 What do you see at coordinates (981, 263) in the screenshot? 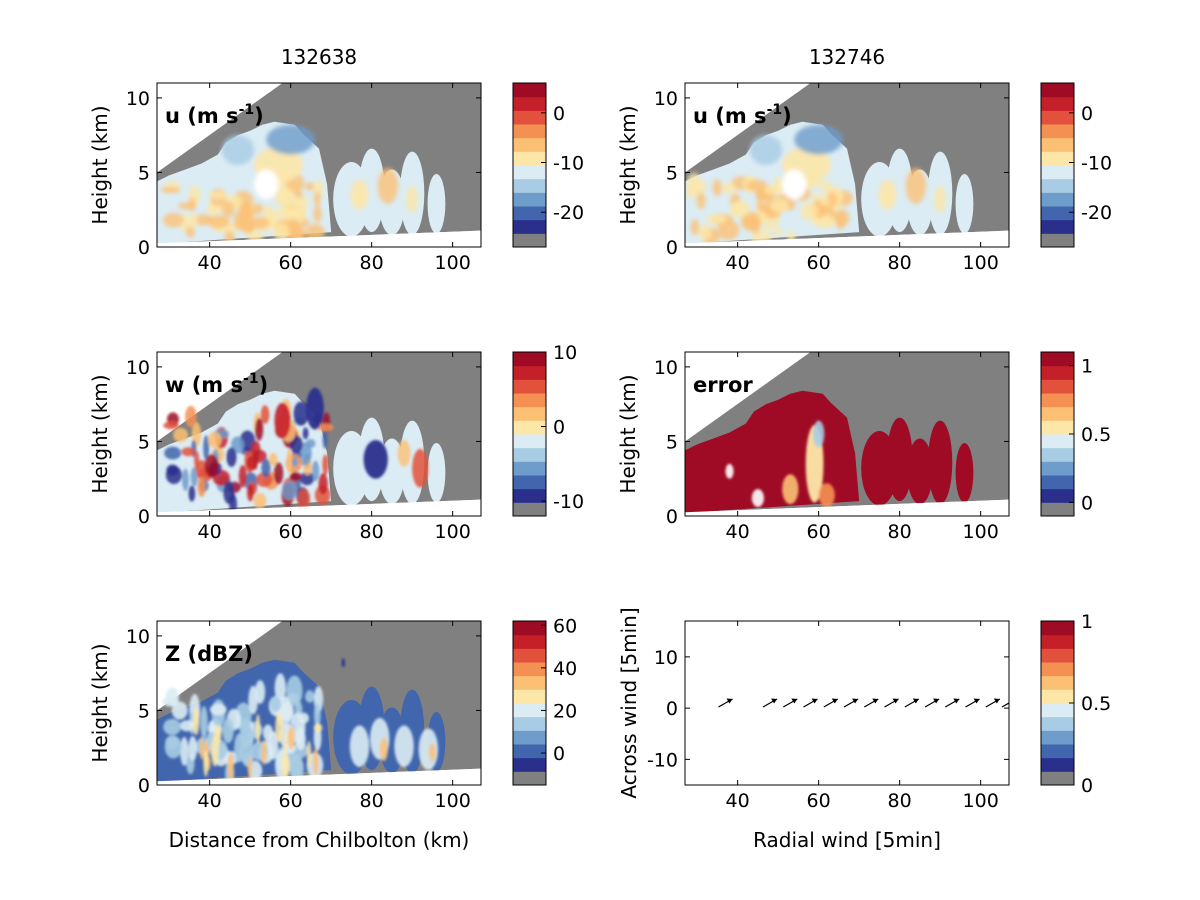
I see `x-tick-label: 100` at bounding box center [981, 263].